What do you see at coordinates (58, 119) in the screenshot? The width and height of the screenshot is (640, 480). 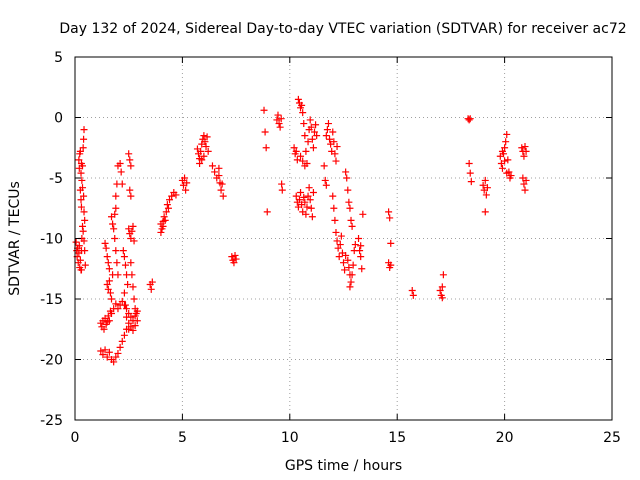 I see `y-tick-label: 0` at bounding box center [58, 119].